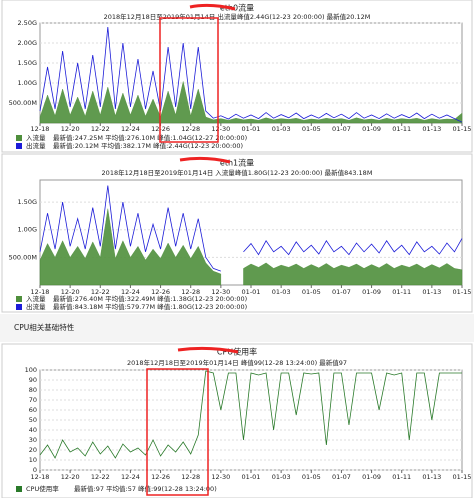  What do you see at coordinates (42, 488) in the screenshot?
I see `legend-name: CPU使用率` at bounding box center [42, 488].